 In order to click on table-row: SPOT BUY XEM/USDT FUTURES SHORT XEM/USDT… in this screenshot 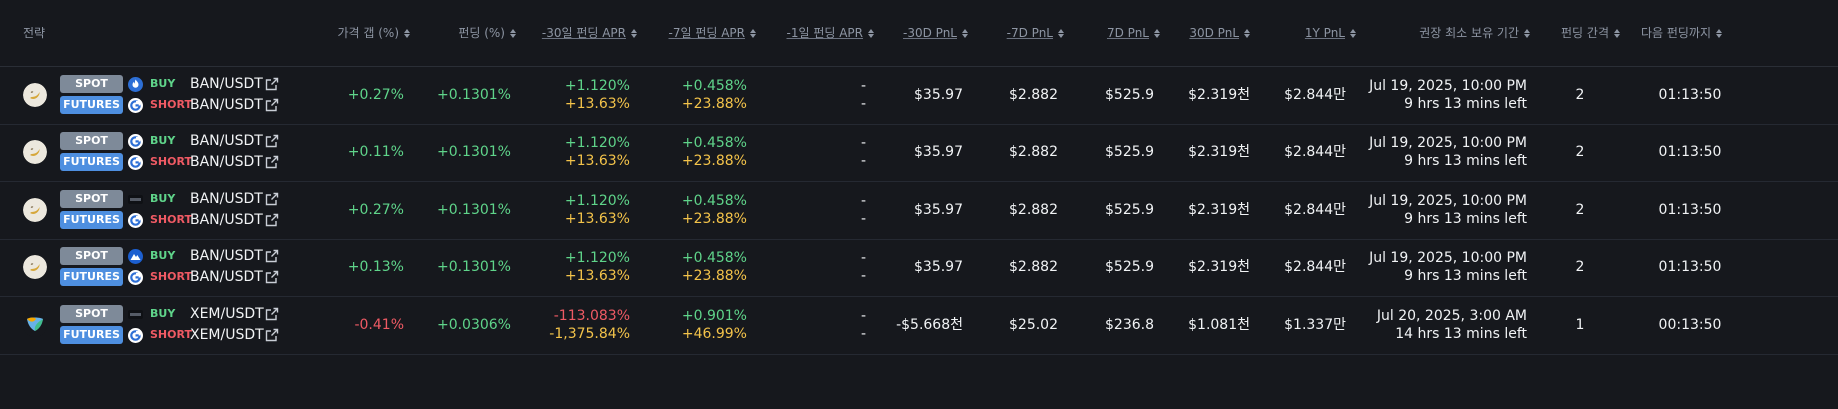, I will do `click(919, 326)`.